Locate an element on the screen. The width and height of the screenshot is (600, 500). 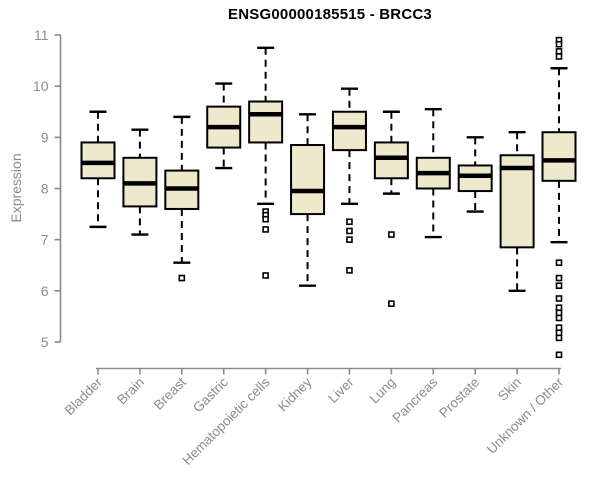
x-category-label: Bladder is located at coordinates (84, 396).